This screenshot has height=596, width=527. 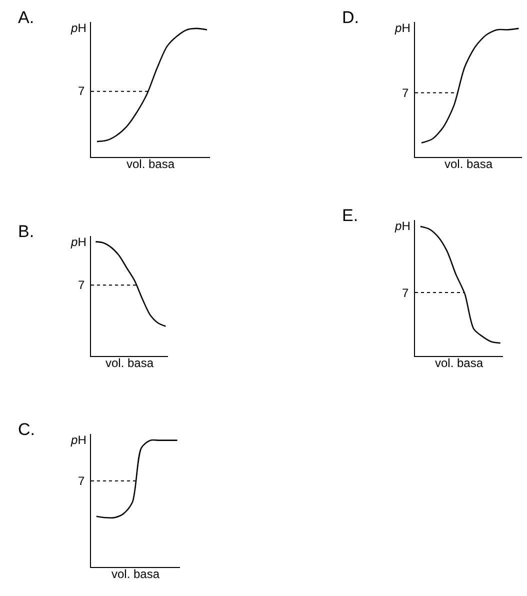 I want to click on chart-title: A., so click(x=26, y=17).